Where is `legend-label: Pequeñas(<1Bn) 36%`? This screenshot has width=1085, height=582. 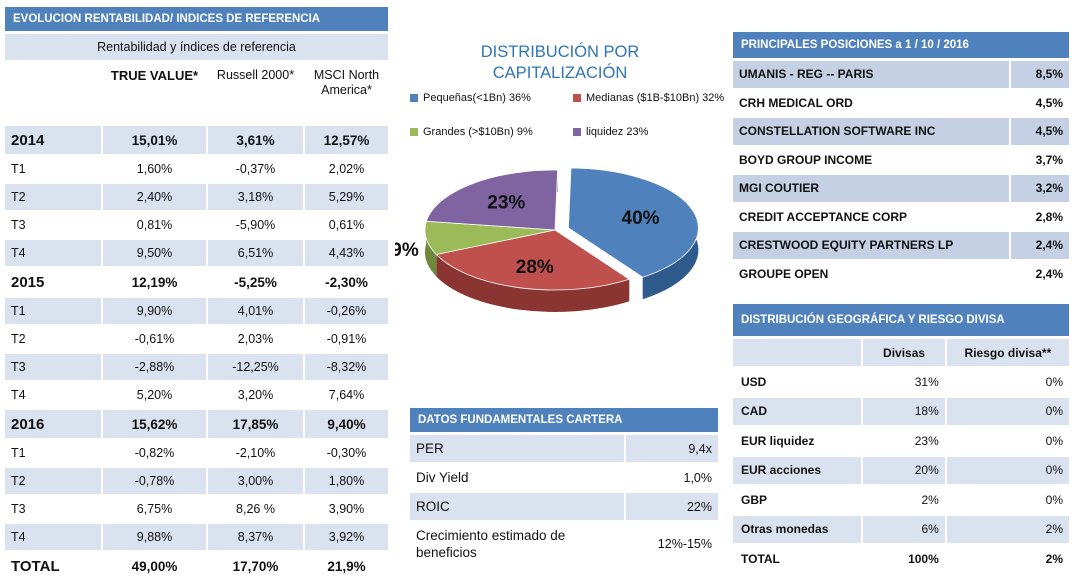 legend-label: Pequeñas(<1Bn) 36% is located at coordinates (477, 98).